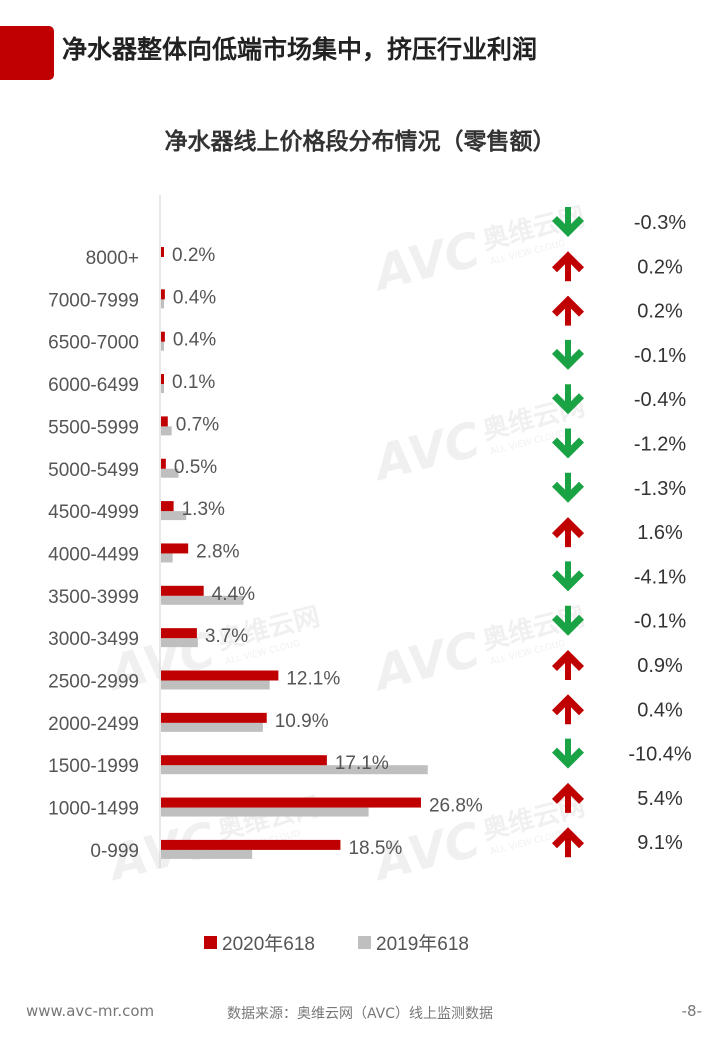  I want to click on category-label: 0-999, so click(114, 851).